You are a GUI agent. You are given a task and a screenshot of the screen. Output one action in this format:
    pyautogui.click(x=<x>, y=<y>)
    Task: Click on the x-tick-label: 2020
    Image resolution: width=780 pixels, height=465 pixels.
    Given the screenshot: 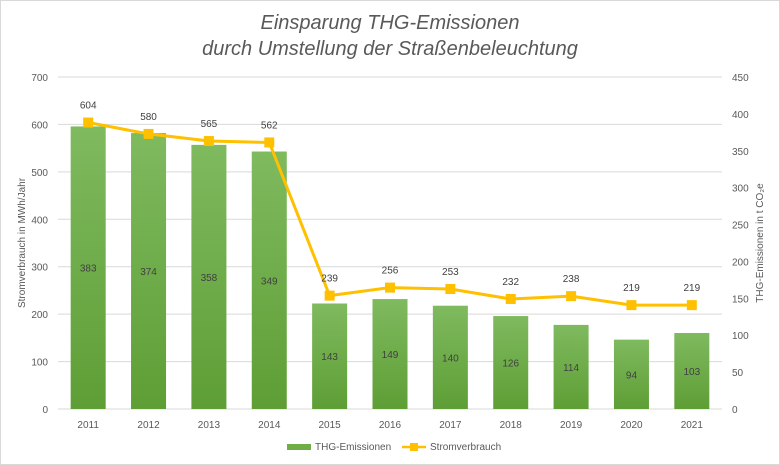 What is the action you would take?
    pyautogui.click(x=631, y=425)
    